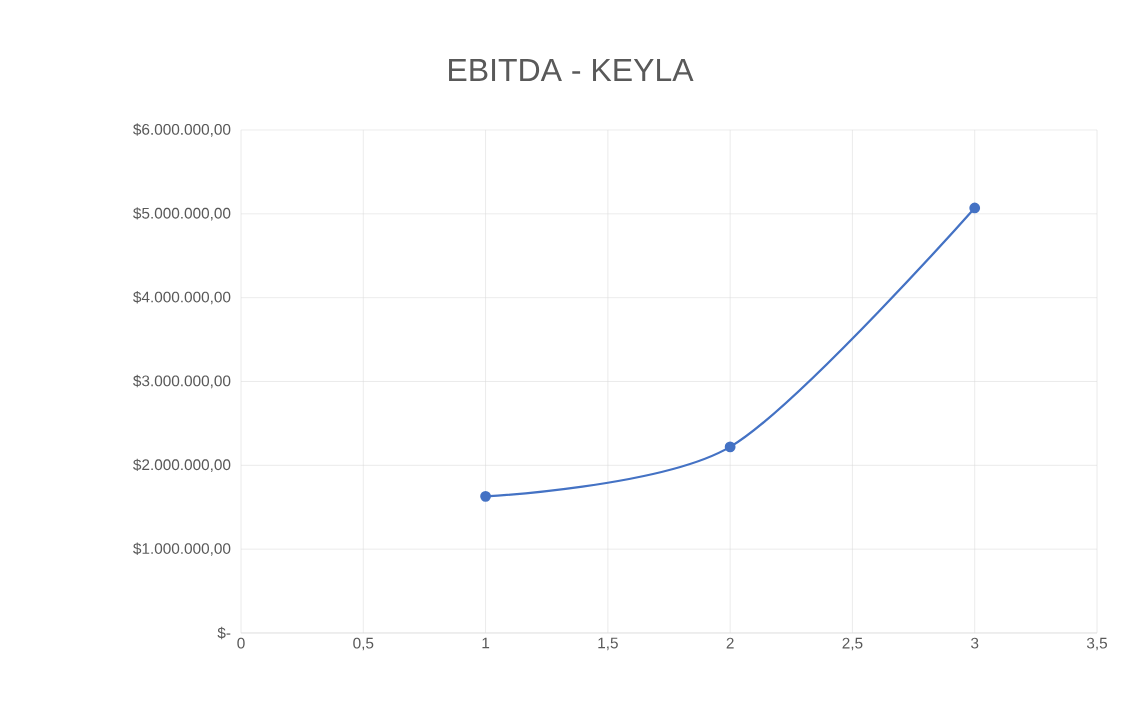 Image resolution: width=1141 pixels, height=702 pixels. Describe the element at coordinates (182, 465) in the screenshot. I see `y-tick-label: $2.000.000,00` at that location.